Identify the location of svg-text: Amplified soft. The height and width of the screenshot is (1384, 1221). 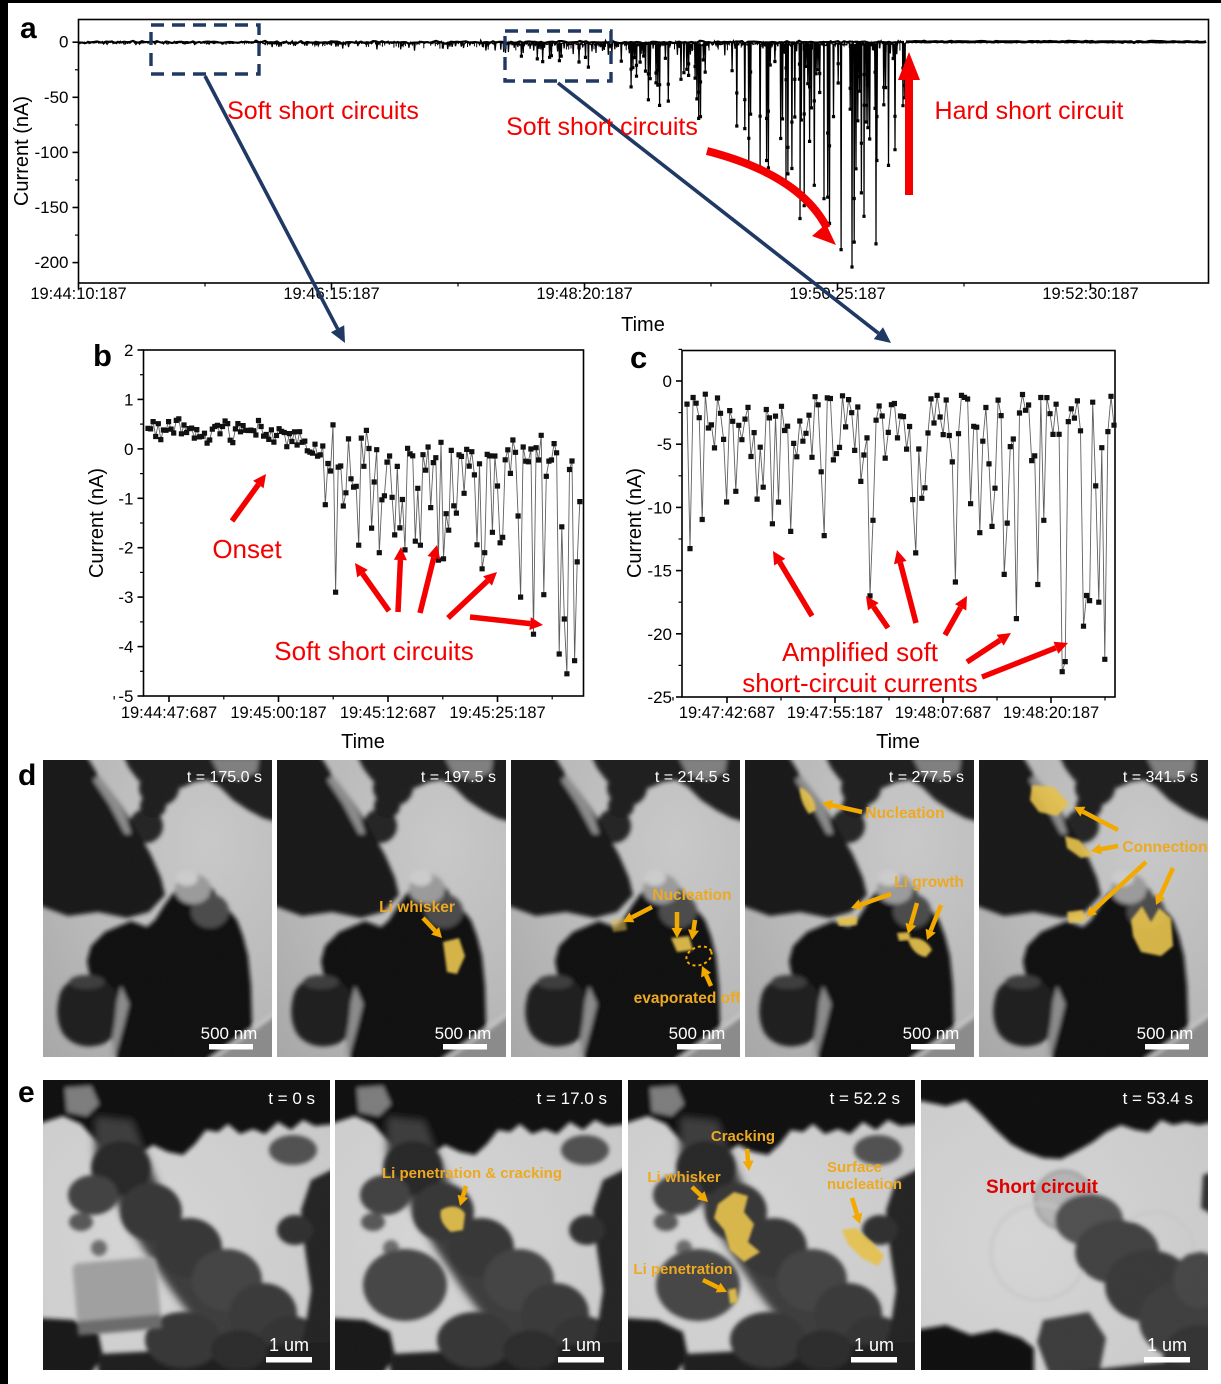
(860, 652).